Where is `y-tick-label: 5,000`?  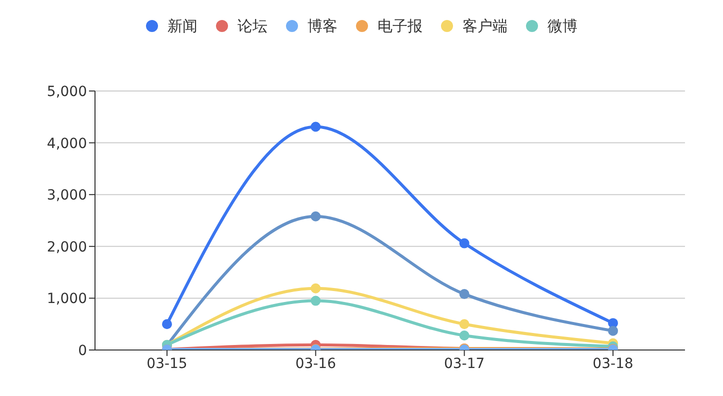
y-tick-label: 5,000 is located at coordinates (66, 92).